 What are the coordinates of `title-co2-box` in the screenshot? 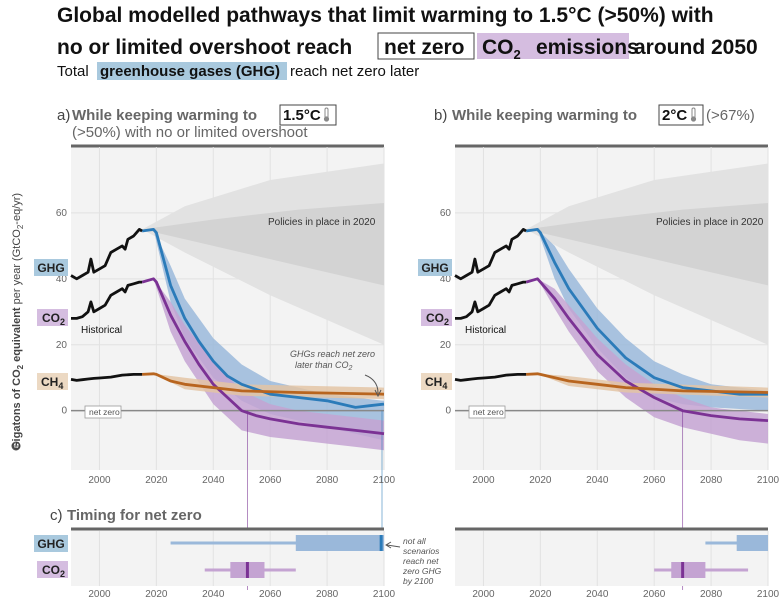 It's located at (553, 46).